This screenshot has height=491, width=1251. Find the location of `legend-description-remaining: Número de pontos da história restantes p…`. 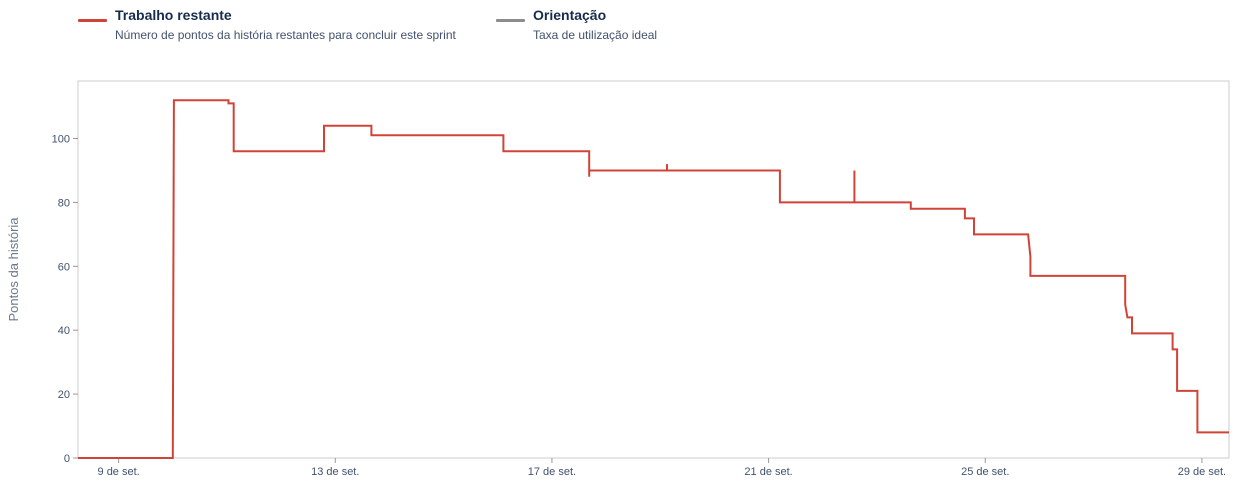

legend-description-remaining: Número de pontos da história restantes p… is located at coordinates (285, 35).